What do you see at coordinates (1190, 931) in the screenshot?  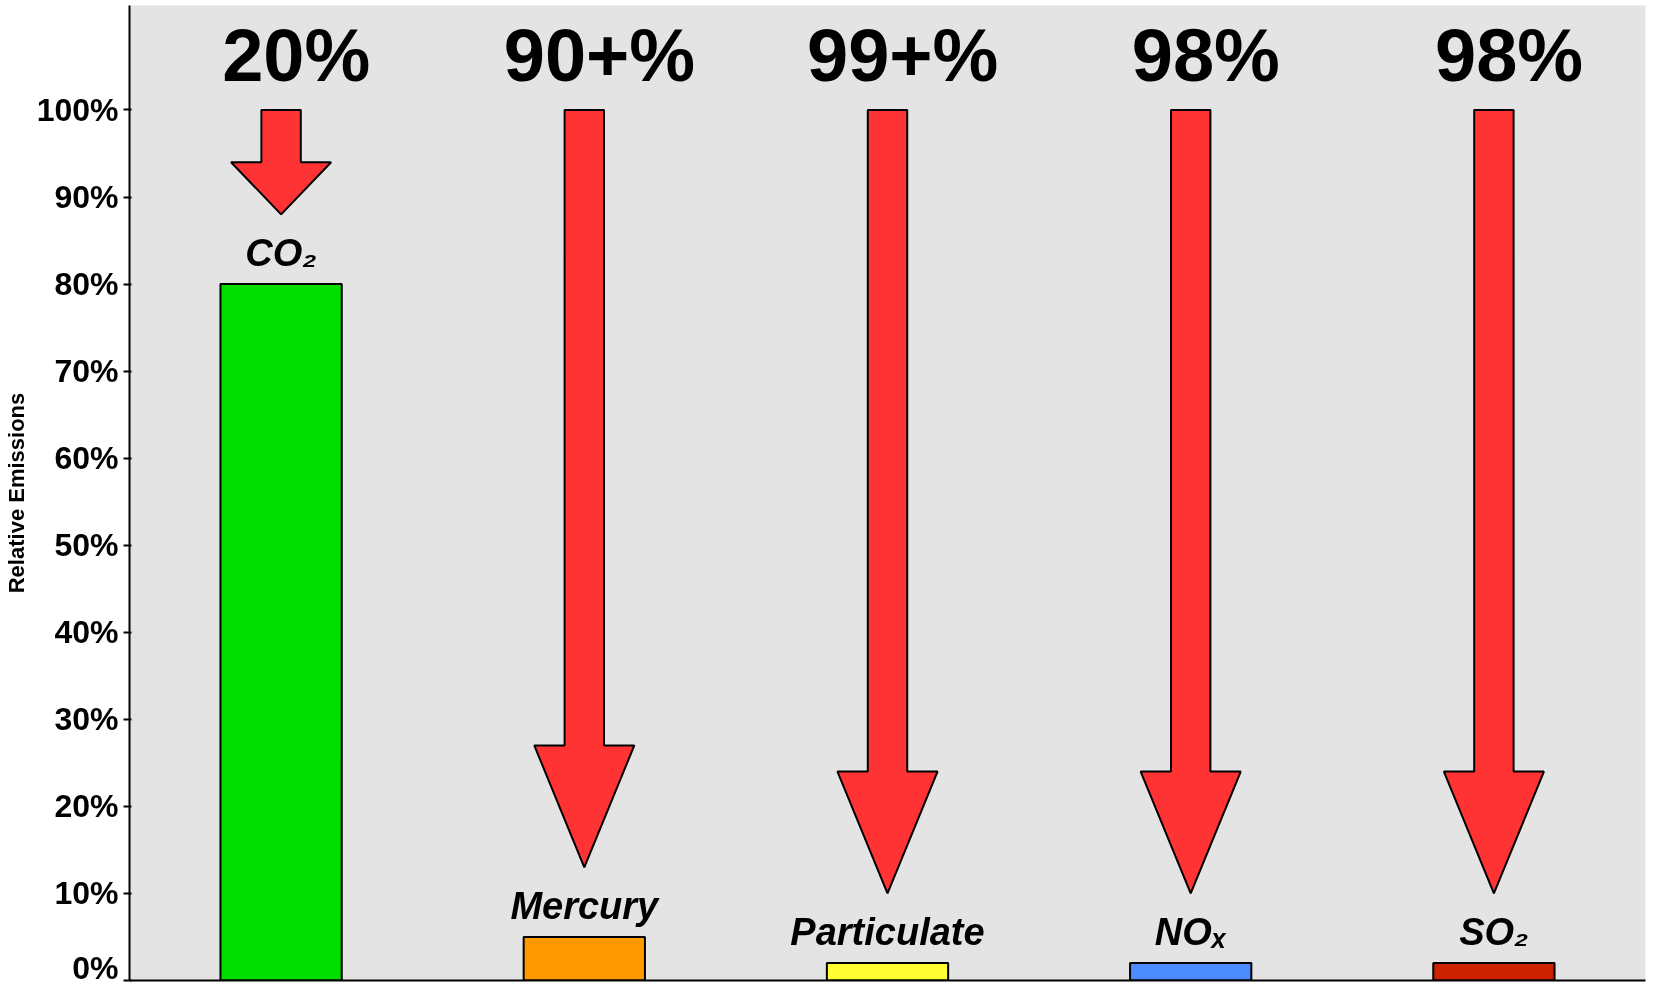 I see `x-tick-label: NOₓ` at bounding box center [1190, 931].